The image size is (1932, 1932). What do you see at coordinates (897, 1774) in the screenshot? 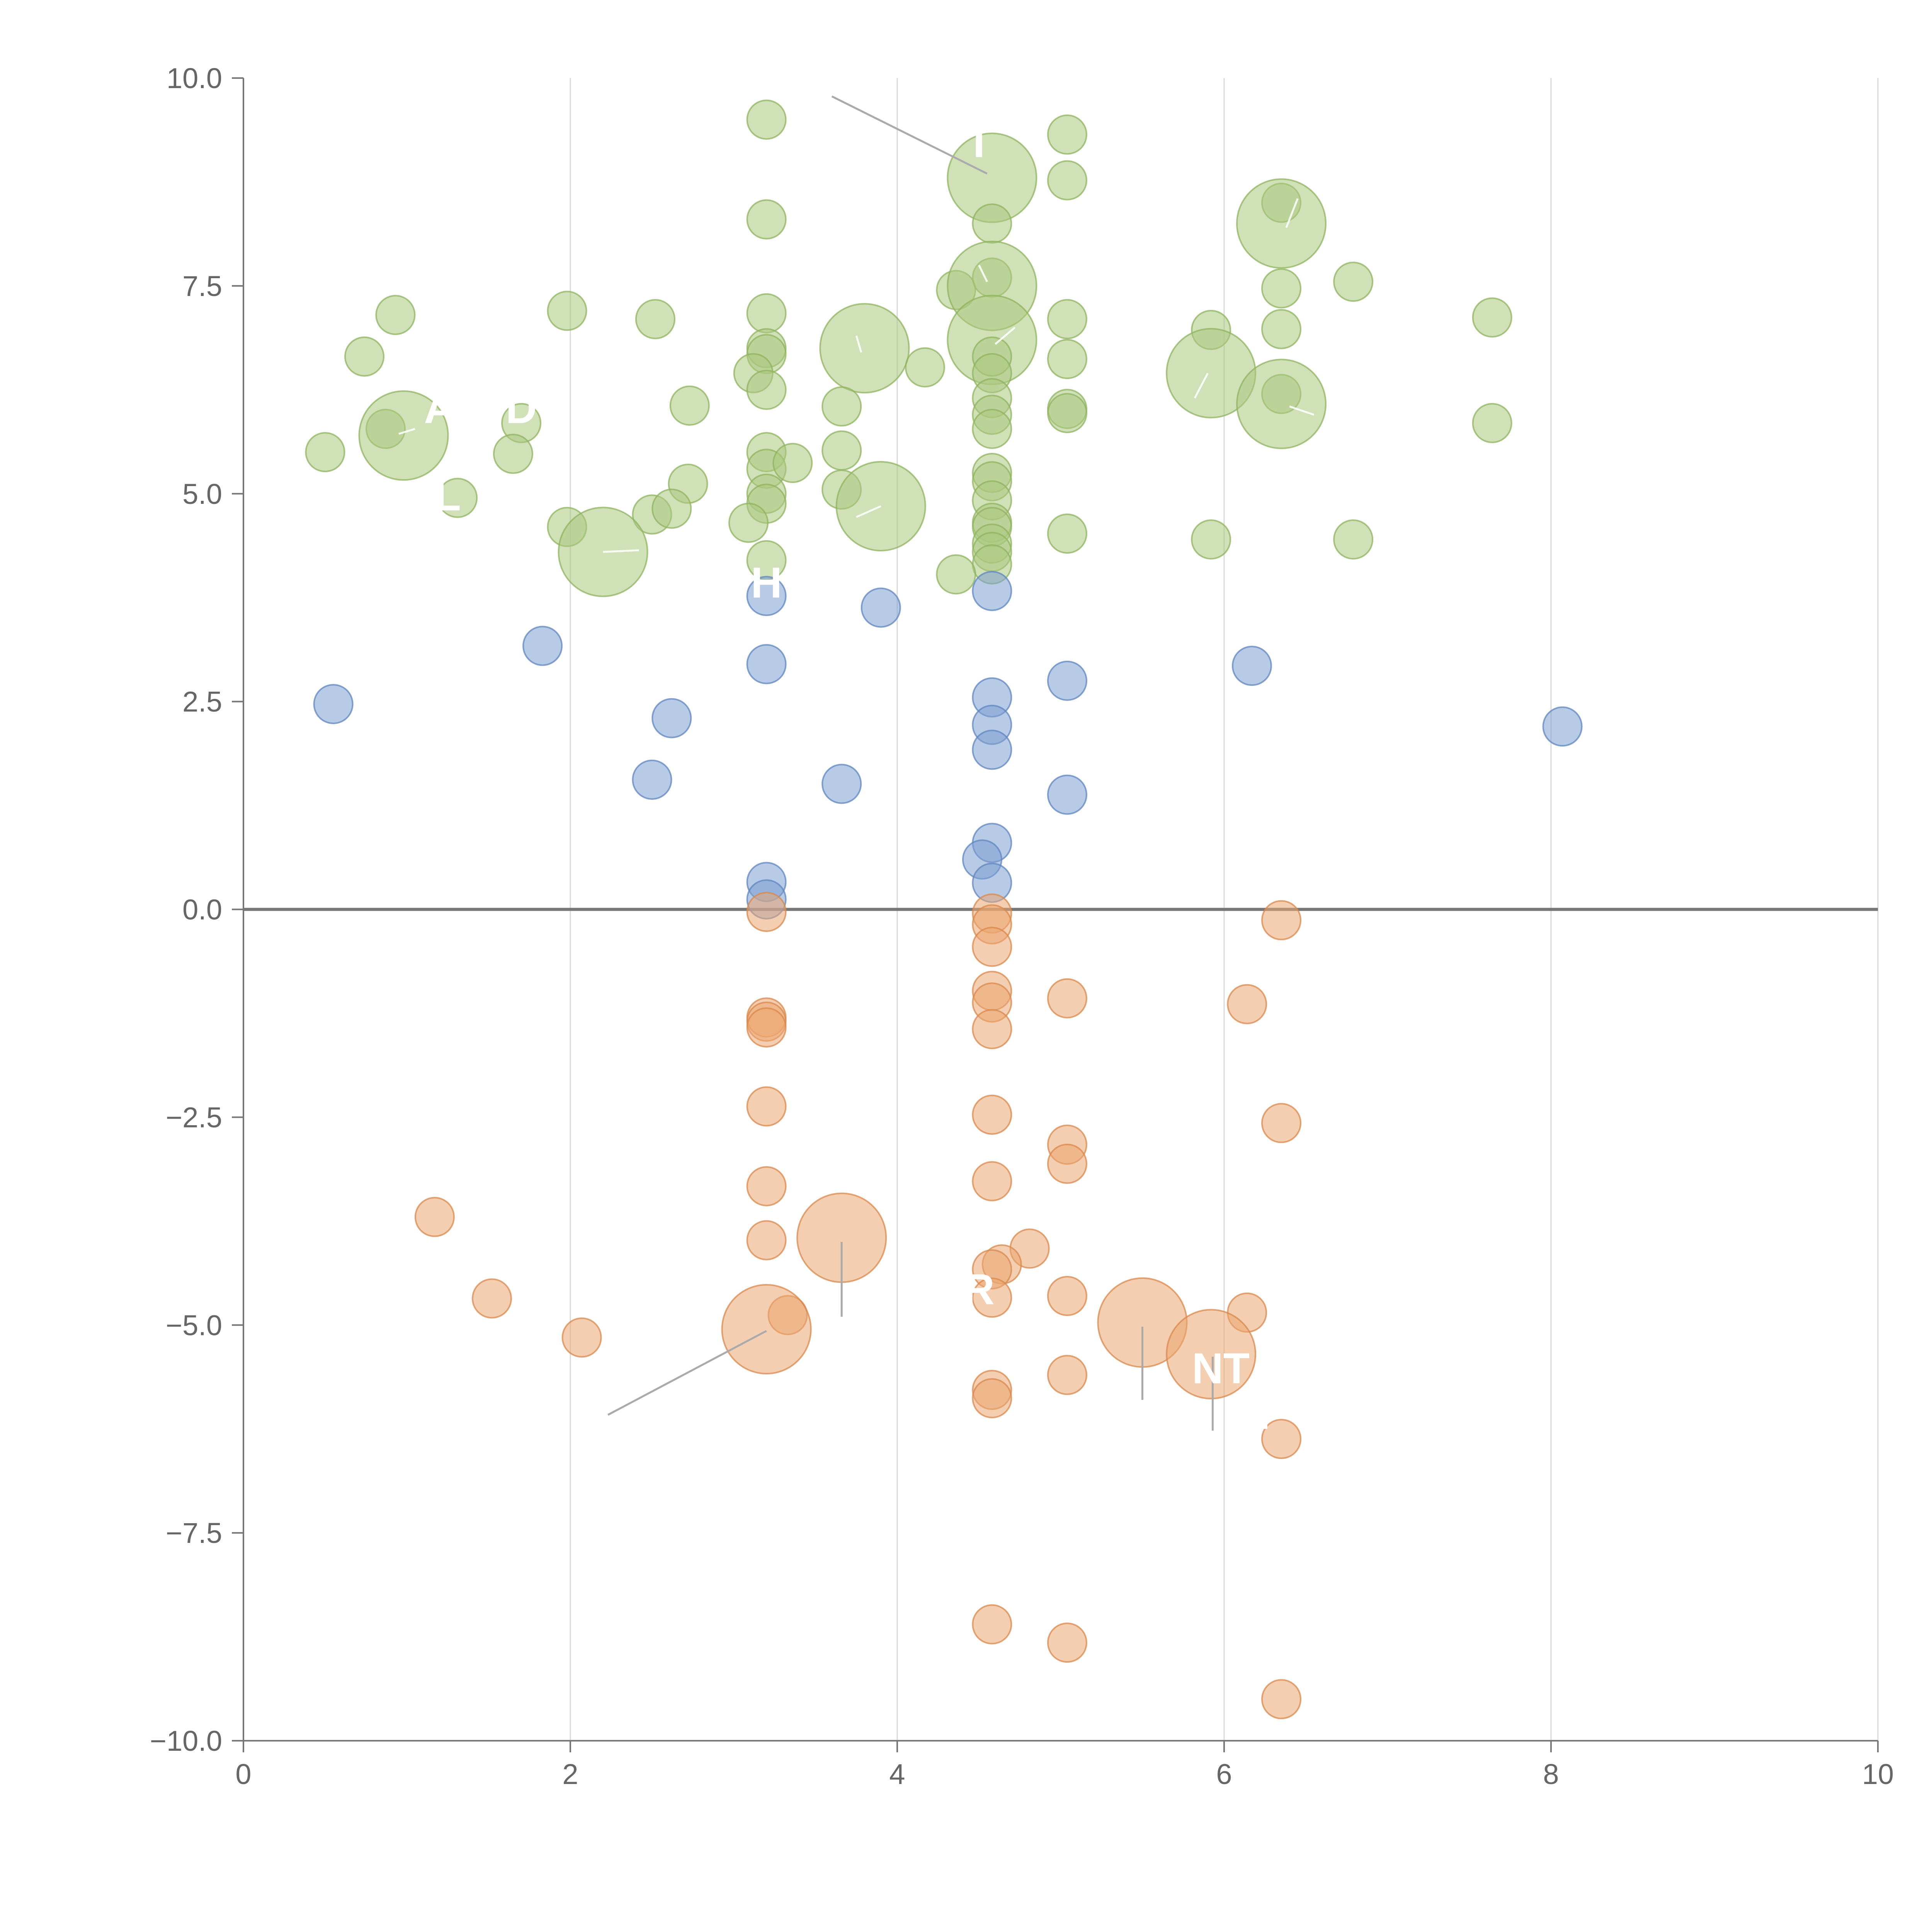
I see `x-tick-label: 4` at bounding box center [897, 1774].